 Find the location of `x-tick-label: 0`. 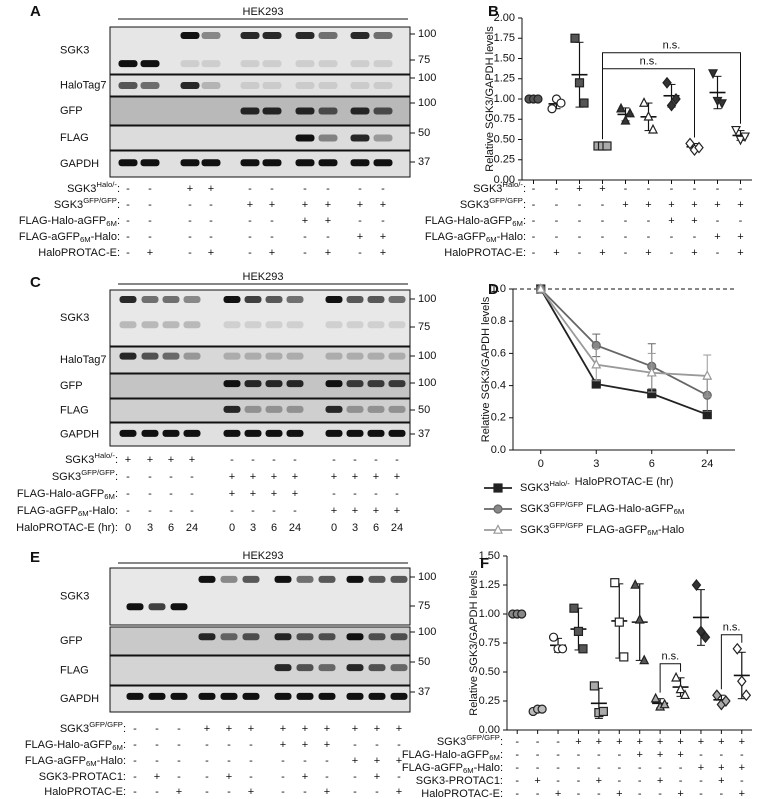

x-tick-label: 0 is located at coordinates (541, 464).